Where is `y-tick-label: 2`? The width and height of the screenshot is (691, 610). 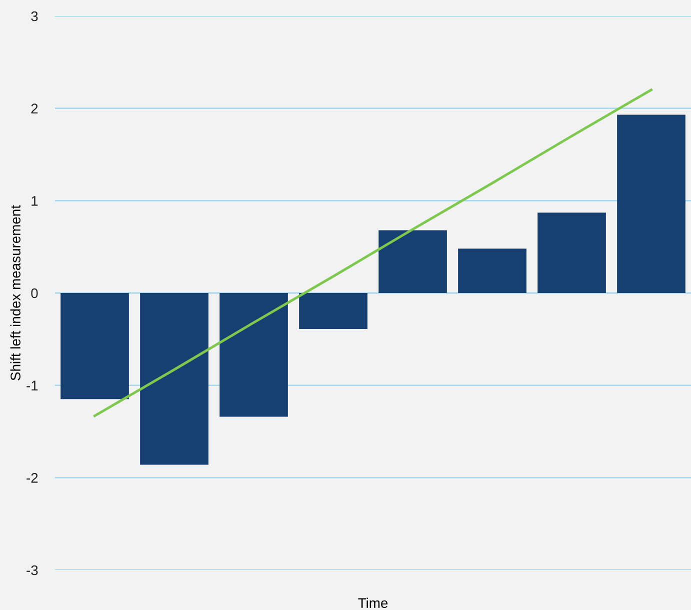 y-tick-label: 2 is located at coordinates (34, 109).